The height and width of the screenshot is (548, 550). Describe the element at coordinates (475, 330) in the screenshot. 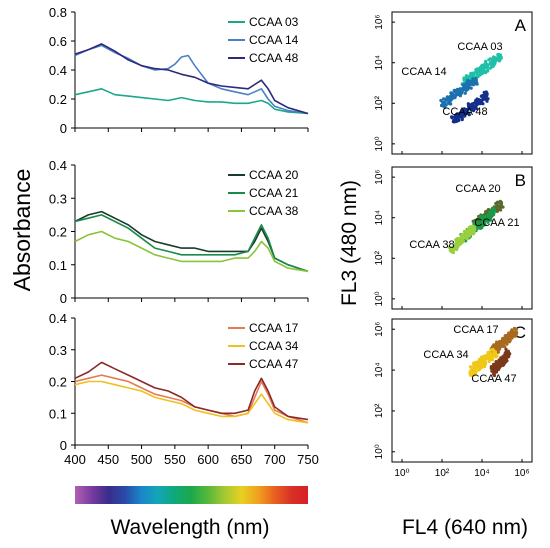

I see `series-label: CCAA 17` at that location.